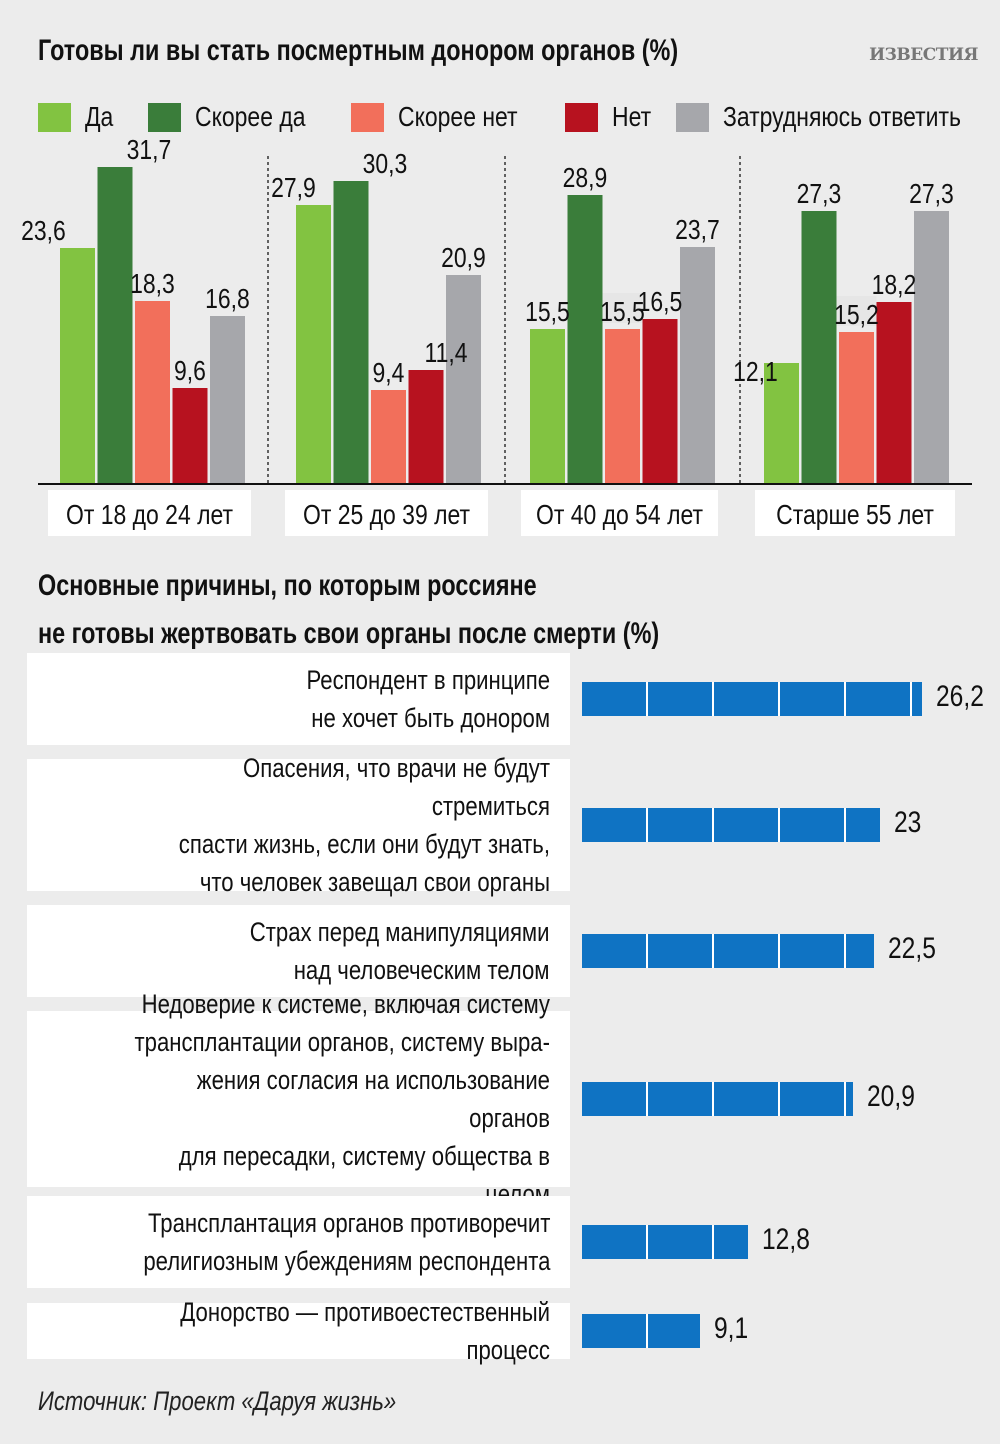 Image resolution: width=1000 pixels, height=1444 pixels. Describe the element at coordinates (458, 116) in the screenshot. I see `legend-label: Скорее нет` at that location.